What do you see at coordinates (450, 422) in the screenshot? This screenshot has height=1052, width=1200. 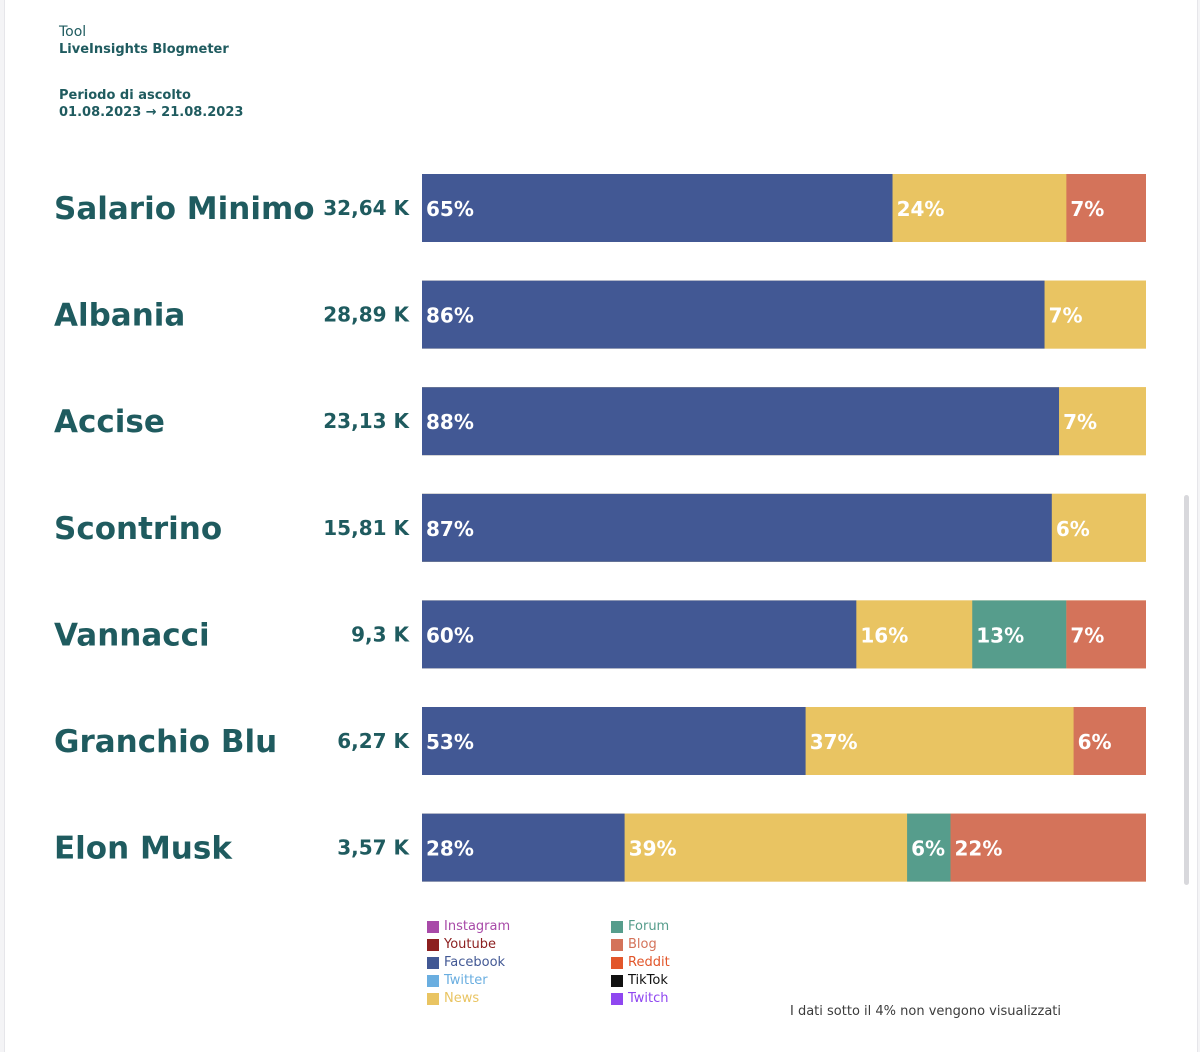 I see `data-label: 88%` at bounding box center [450, 422].